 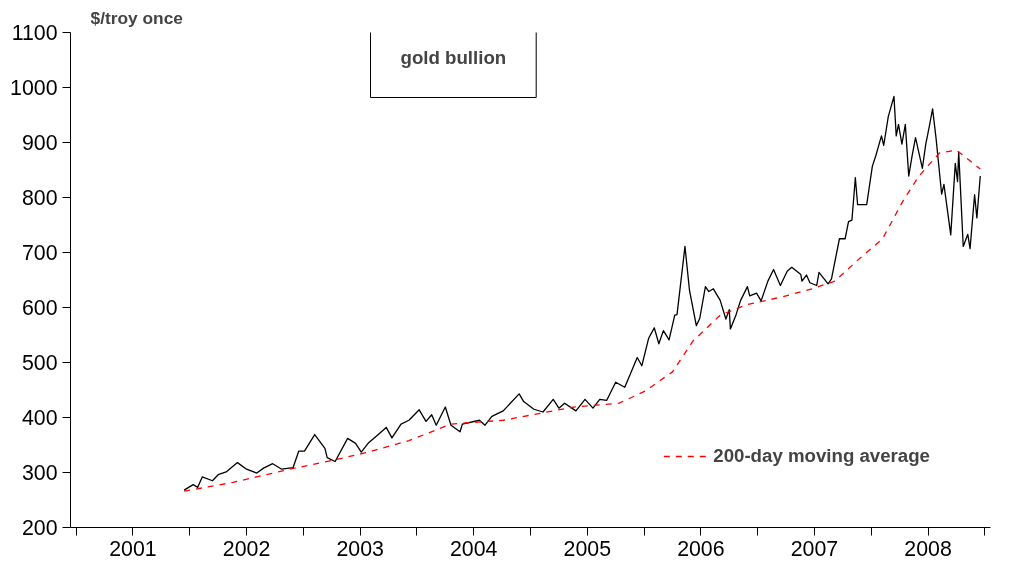 What do you see at coordinates (137, 17) in the screenshot?
I see `y-axis-title: $/troy once` at bounding box center [137, 17].